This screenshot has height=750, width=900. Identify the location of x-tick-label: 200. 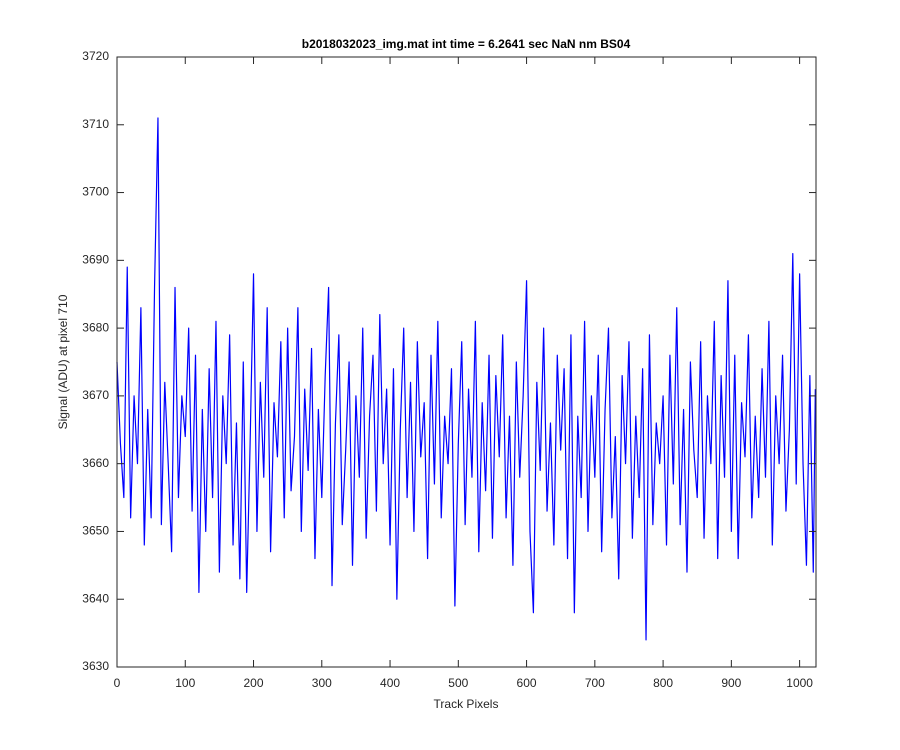
(254, 683).